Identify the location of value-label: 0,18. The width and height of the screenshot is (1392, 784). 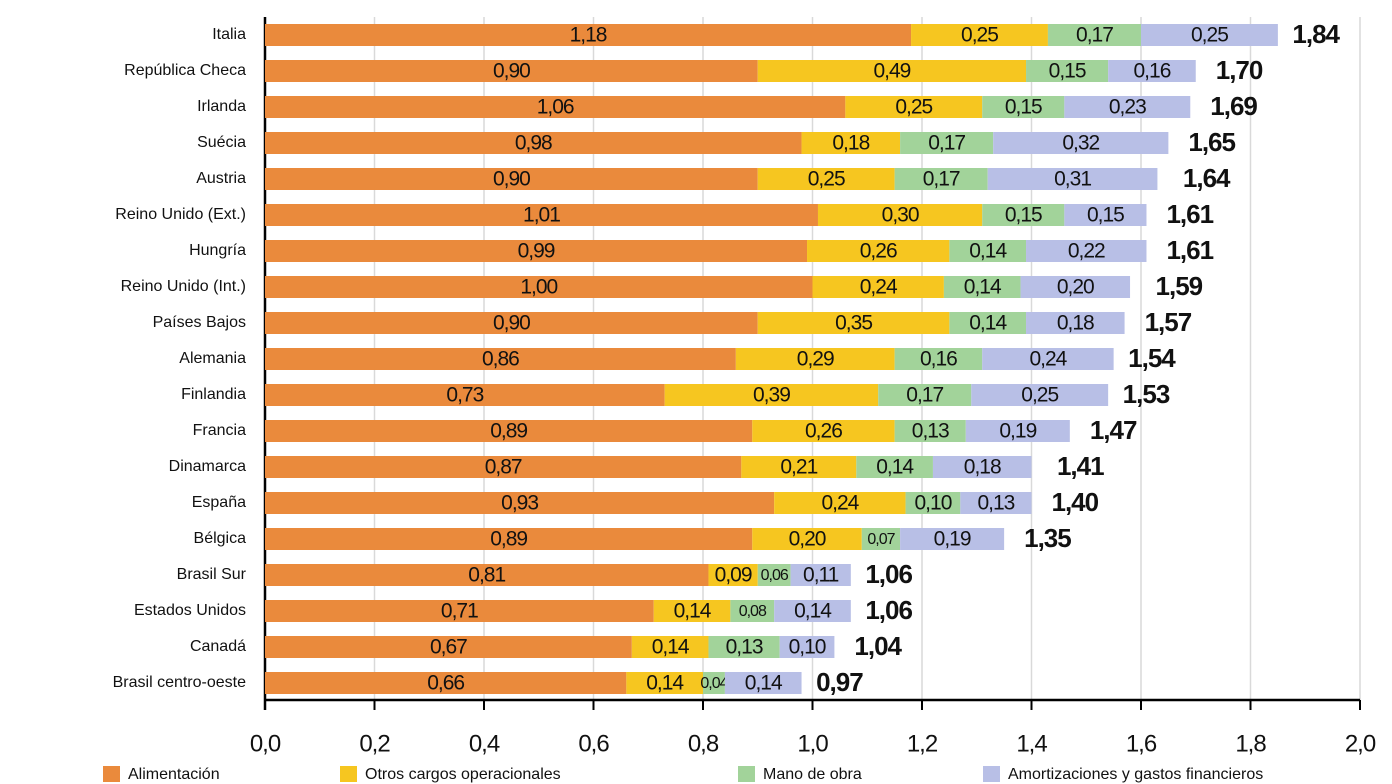
(1075, 323).